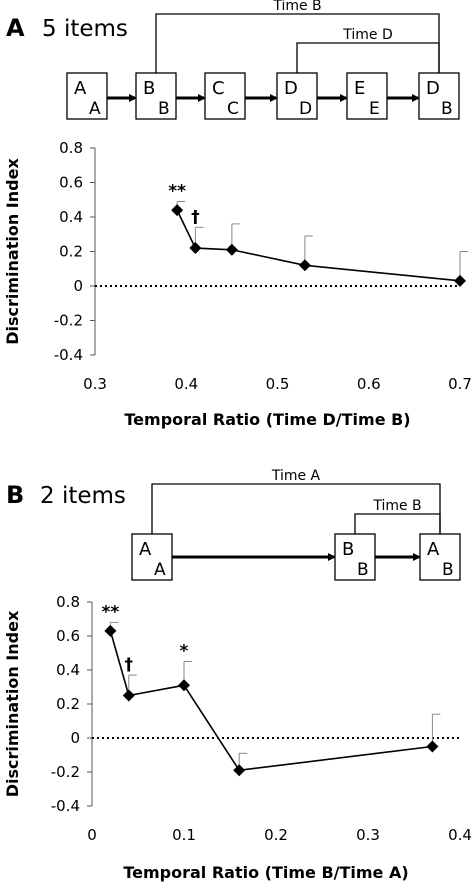  I want to click on x-axis-label: Temporal Ratio (Time B/Time A), so click(265, 872).